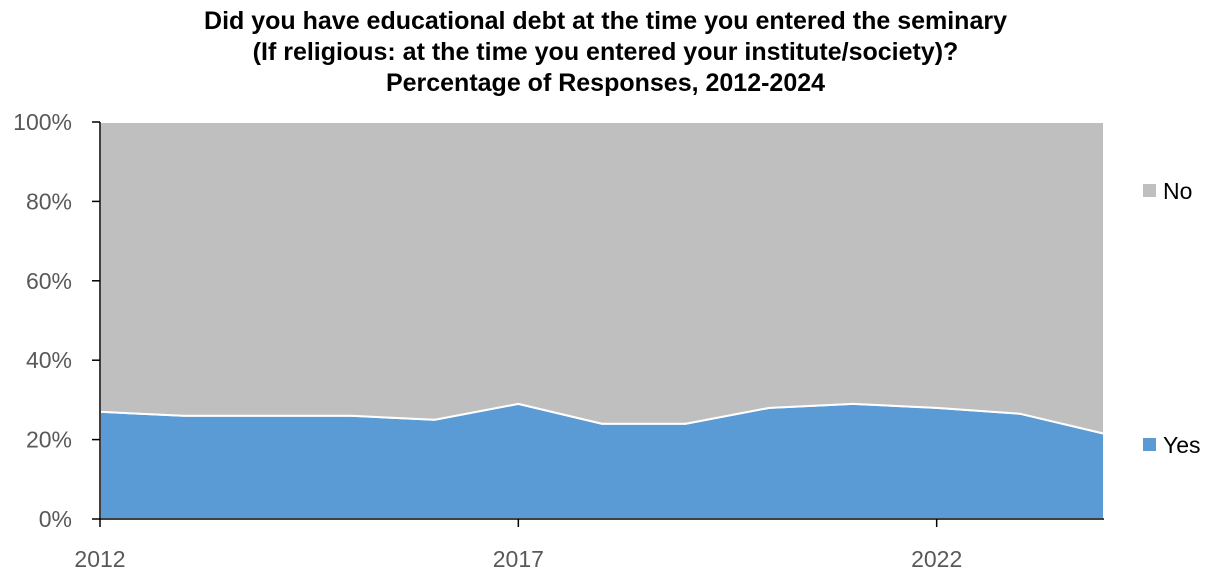  What do you see at coordinates (1172, 318) in the screenshot?
I see `legend: No Yes` at bounding box center [1172, 318].